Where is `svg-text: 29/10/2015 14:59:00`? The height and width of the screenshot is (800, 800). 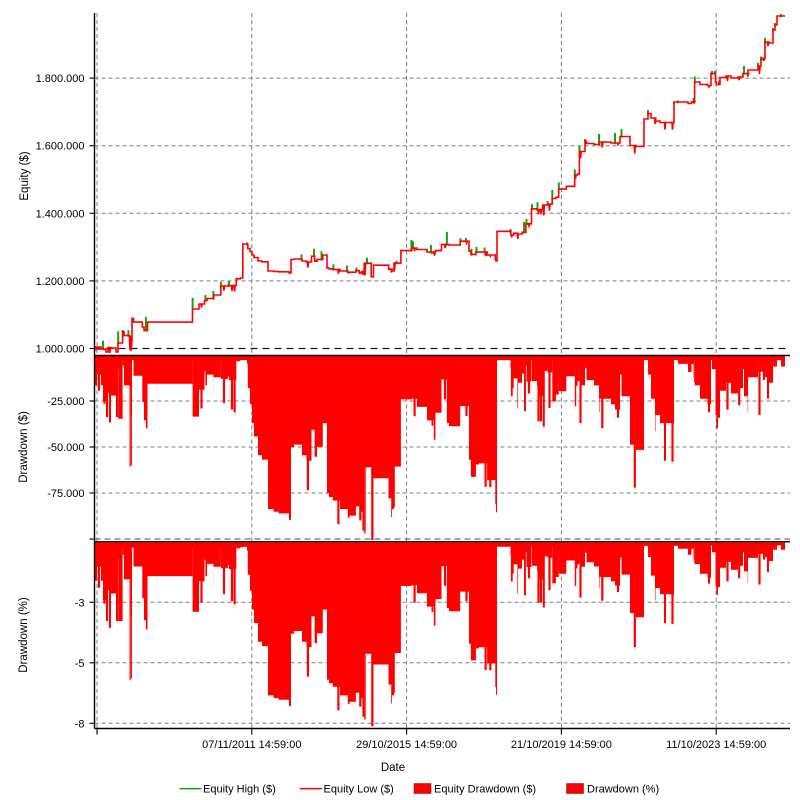 svg-text: 29/10/2015 14:59:00 is located at coordinates (406, 745).